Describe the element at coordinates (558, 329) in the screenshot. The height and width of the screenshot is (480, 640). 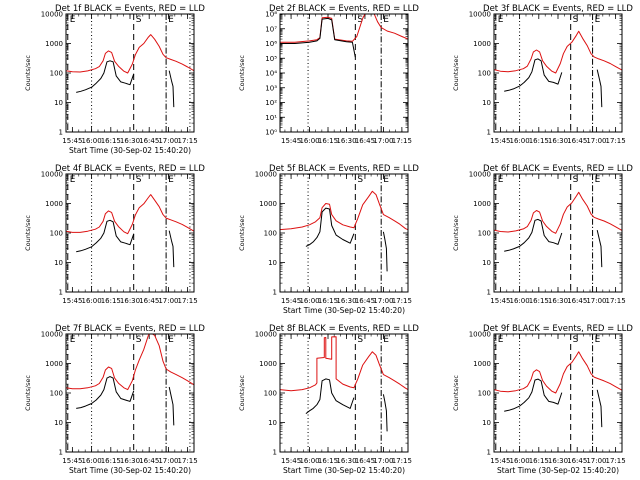
I see `panel-title: Det 9f BLACK = Events, RED = LLD` at that location.